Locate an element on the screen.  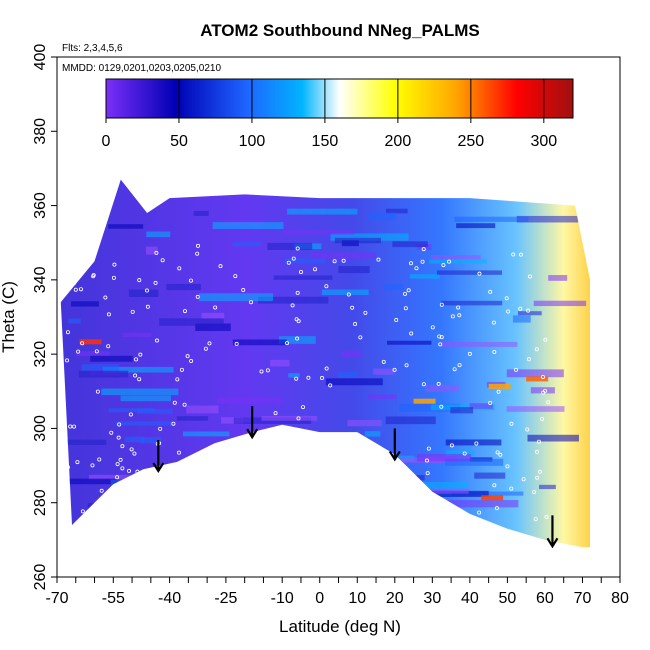
x-tick-label: 50 is located at coordinates (508, 598).